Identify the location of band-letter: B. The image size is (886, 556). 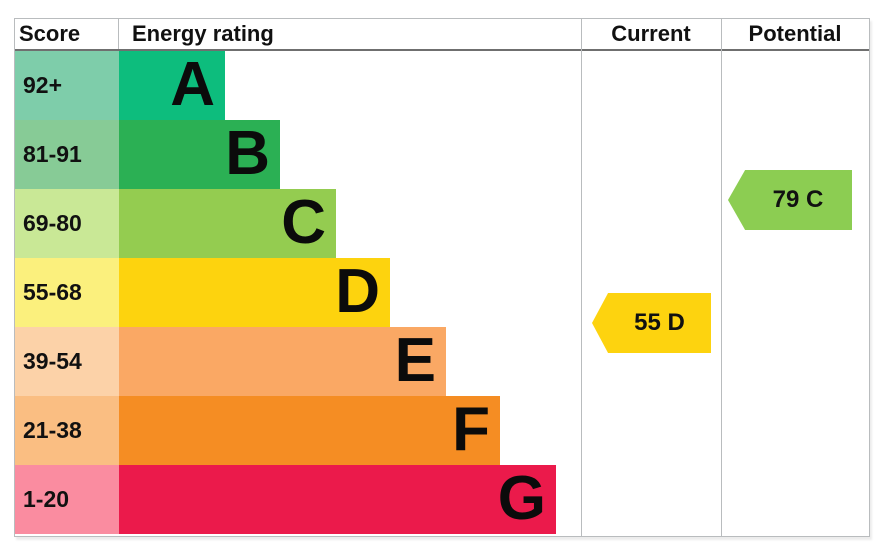
(247, 153).